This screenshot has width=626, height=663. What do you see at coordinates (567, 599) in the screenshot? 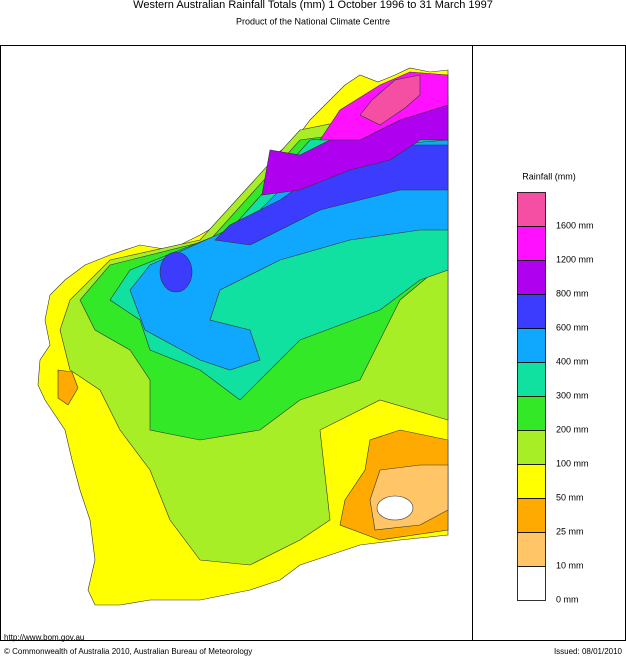
I see `legend-label: 0 mm` at bounding box center [567, 599].